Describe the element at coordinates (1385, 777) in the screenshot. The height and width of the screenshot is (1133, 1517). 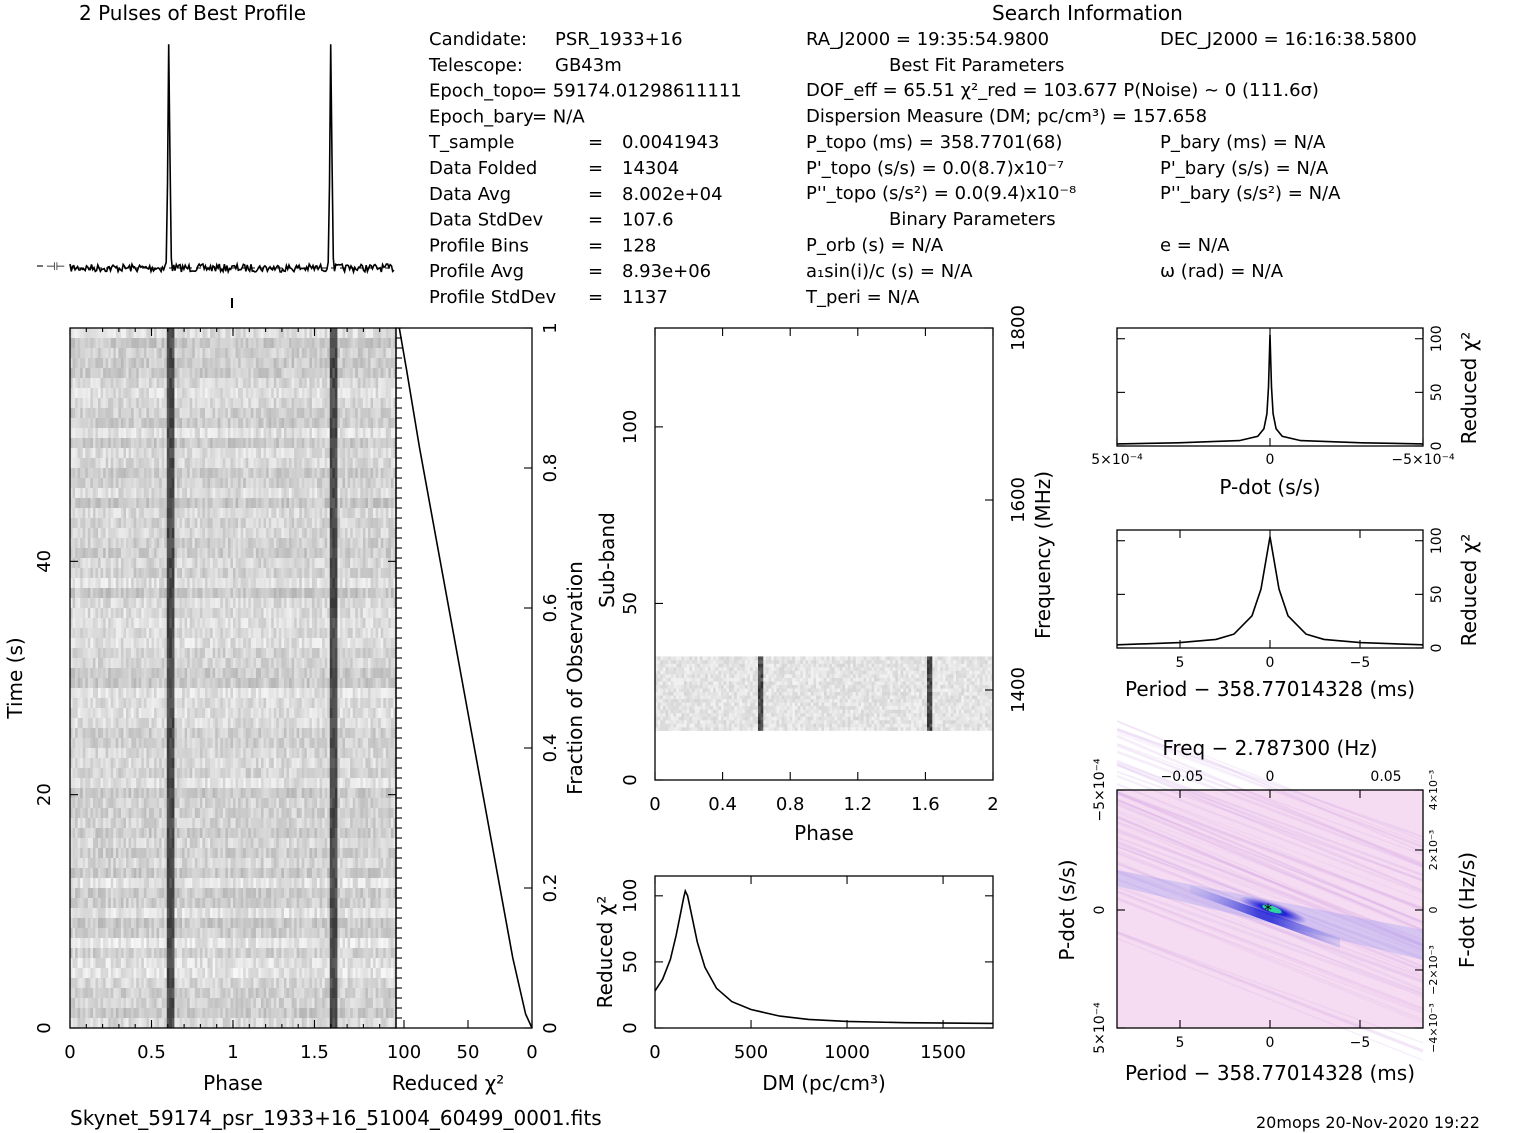
I see `tick-label: 0.05` at that location.